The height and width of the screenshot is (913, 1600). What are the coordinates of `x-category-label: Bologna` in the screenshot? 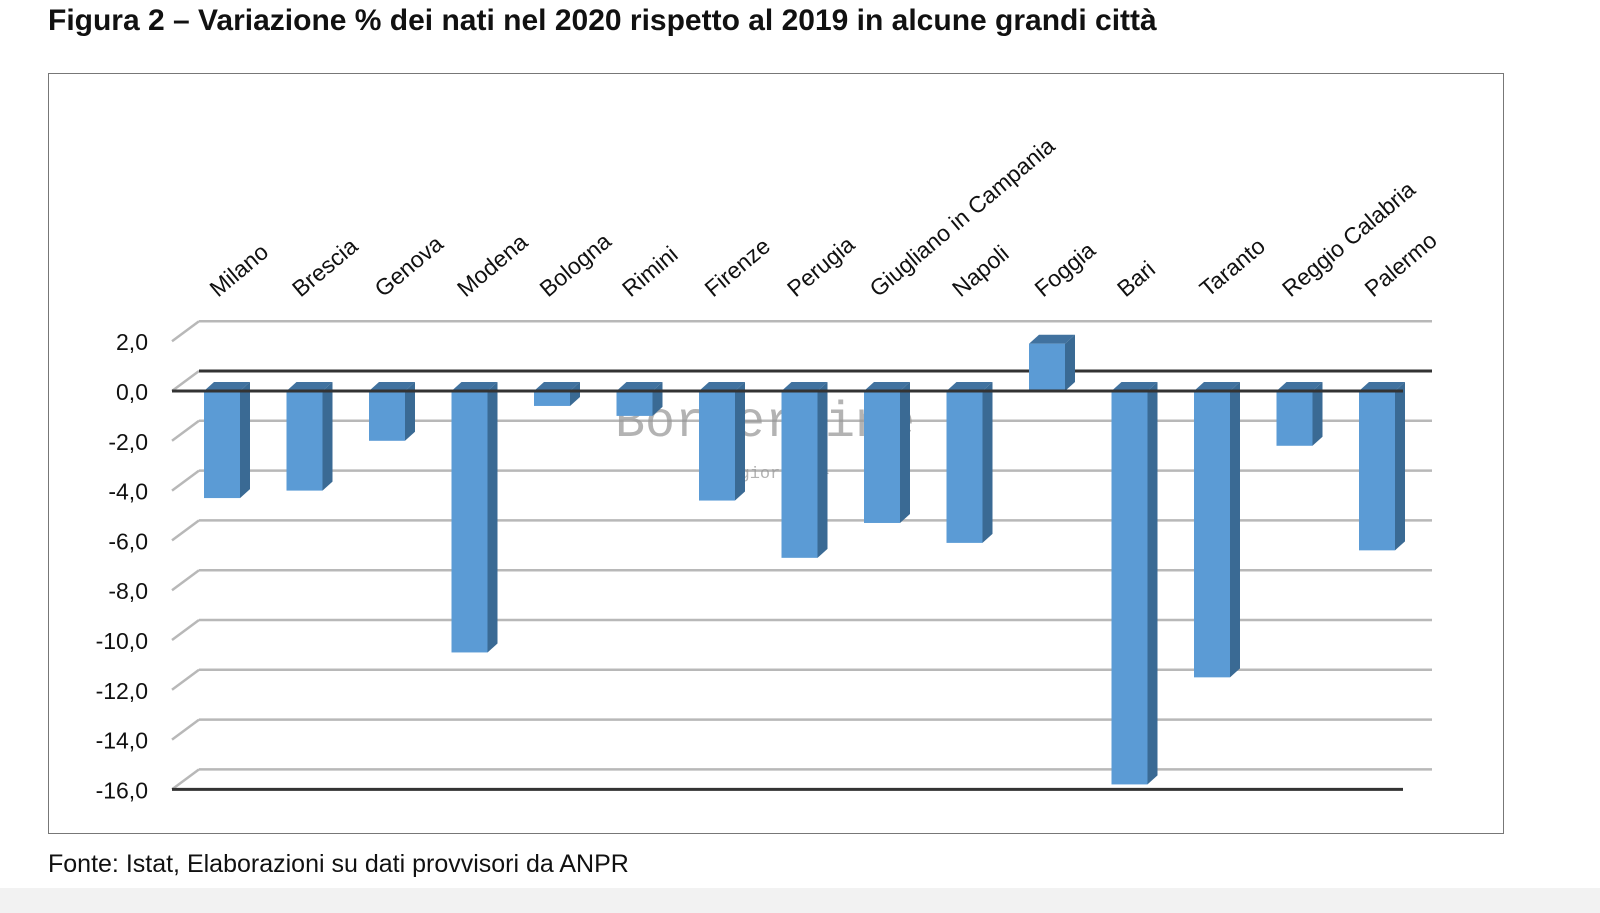 It's located at (576, 265).